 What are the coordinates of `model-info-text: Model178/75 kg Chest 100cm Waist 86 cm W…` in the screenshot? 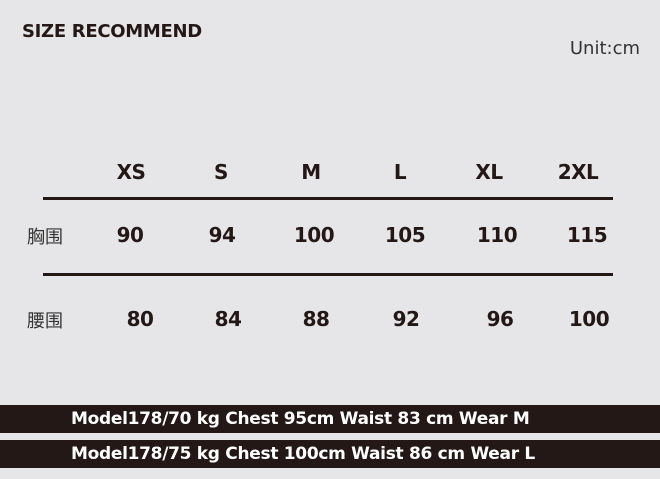 It's located at (303, 454).